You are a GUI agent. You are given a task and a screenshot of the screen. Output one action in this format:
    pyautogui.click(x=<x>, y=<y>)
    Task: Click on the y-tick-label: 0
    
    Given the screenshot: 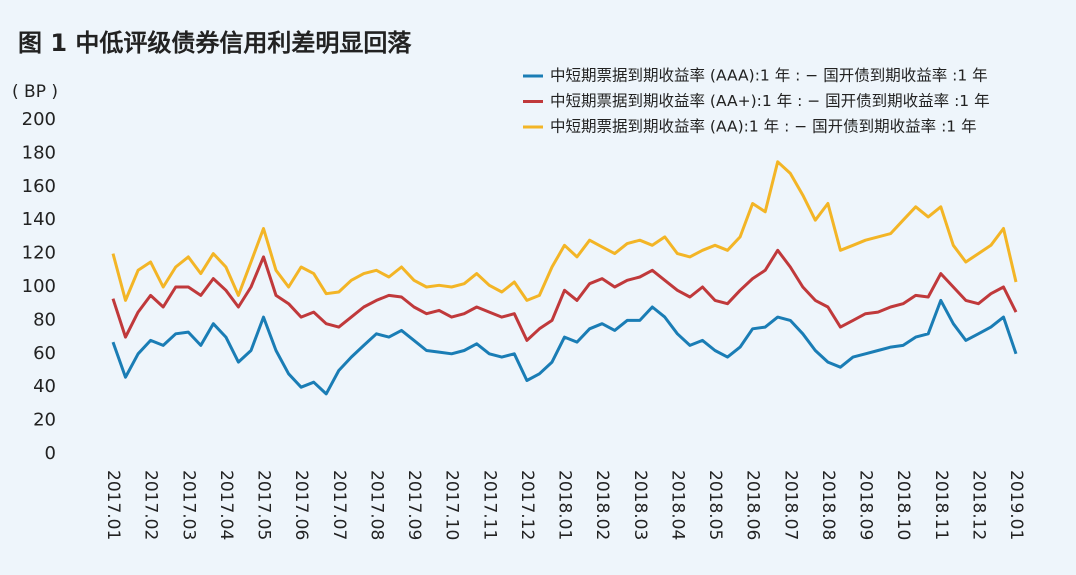 What is the action you would take?
    pyautogui.click(x=50, y=453)
    